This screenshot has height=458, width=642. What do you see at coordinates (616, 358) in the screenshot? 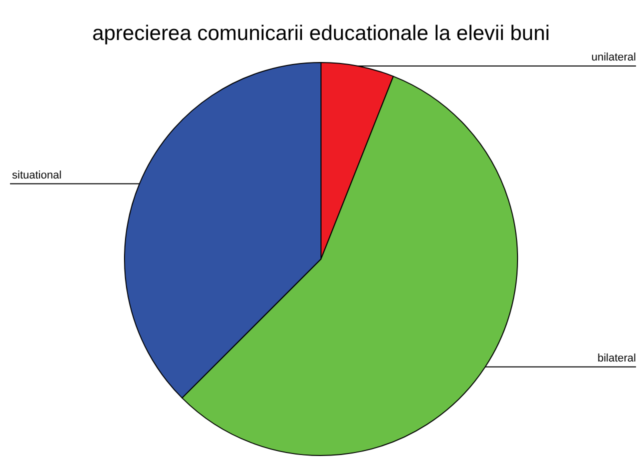
I see `slice-label: bilateral` at bounding box center [616, 358].